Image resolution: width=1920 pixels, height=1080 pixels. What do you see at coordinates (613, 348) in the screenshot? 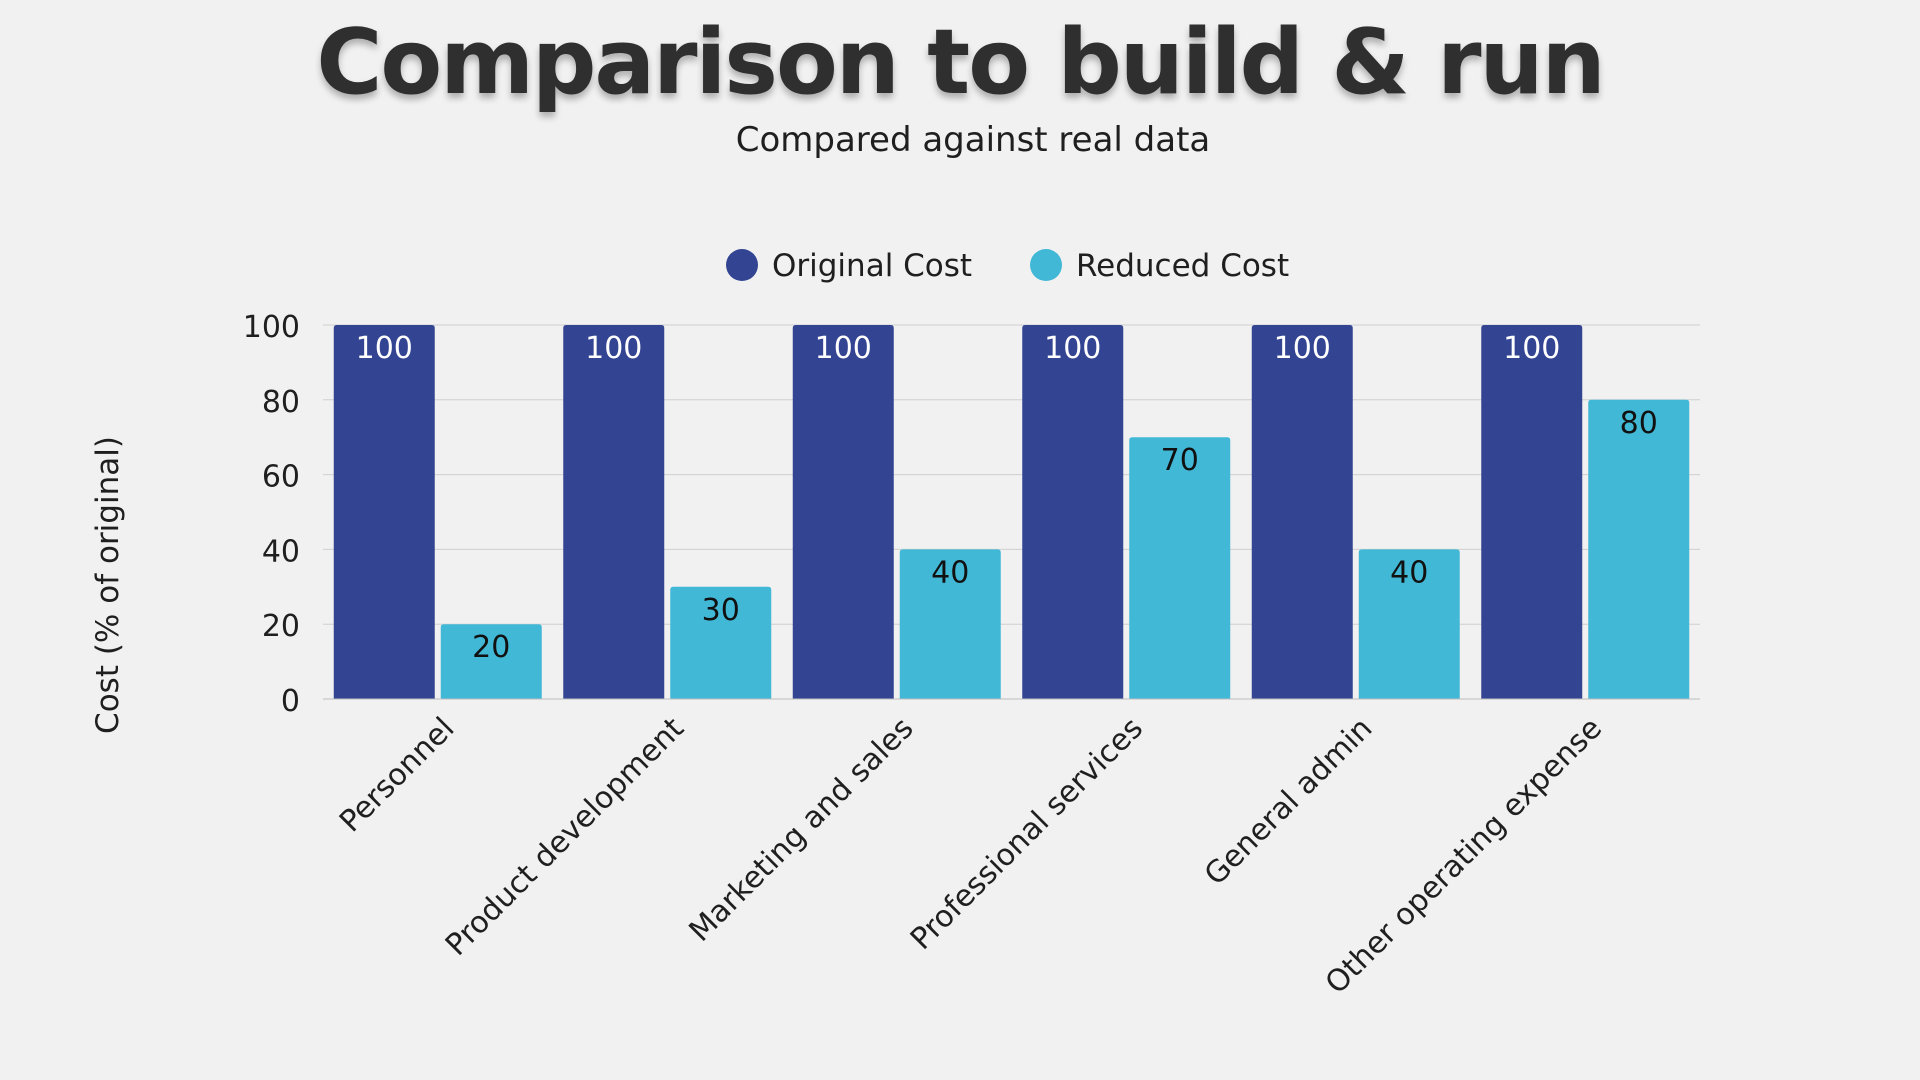
I see `data-label-original-cost-product-development: 100` at bounding box center [613, 348].